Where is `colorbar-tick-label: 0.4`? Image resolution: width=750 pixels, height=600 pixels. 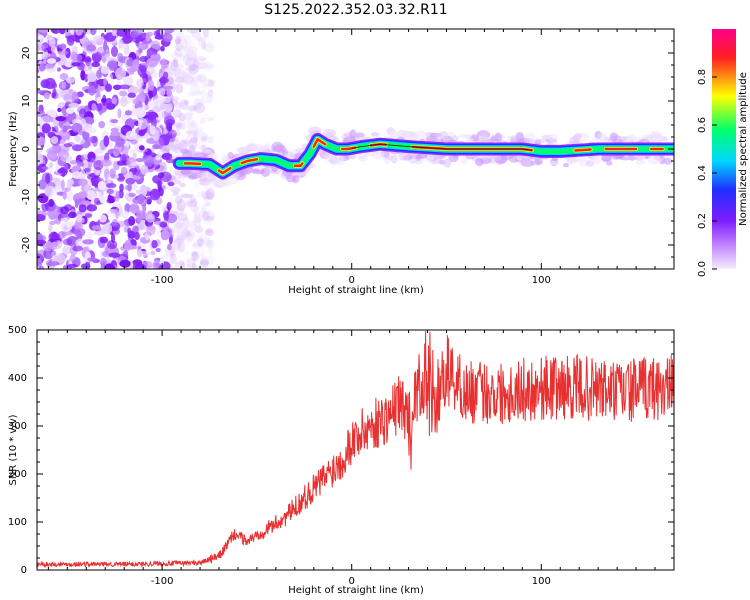 colorbar-tick-label: 0.4 is located at coordinates (702, 173).